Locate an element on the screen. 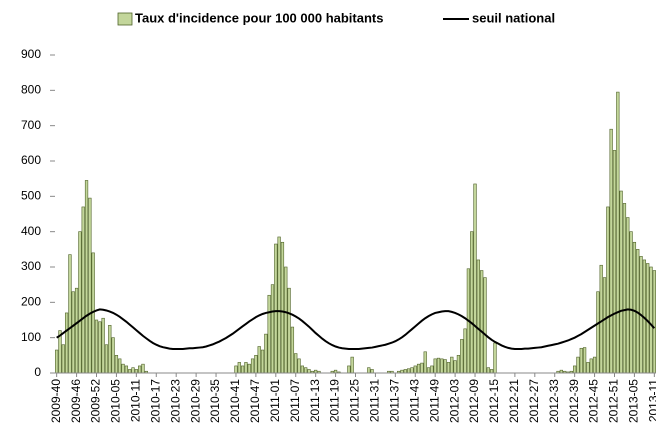  x-tick-label: 2010-35 is located at coordinates (215, 401).